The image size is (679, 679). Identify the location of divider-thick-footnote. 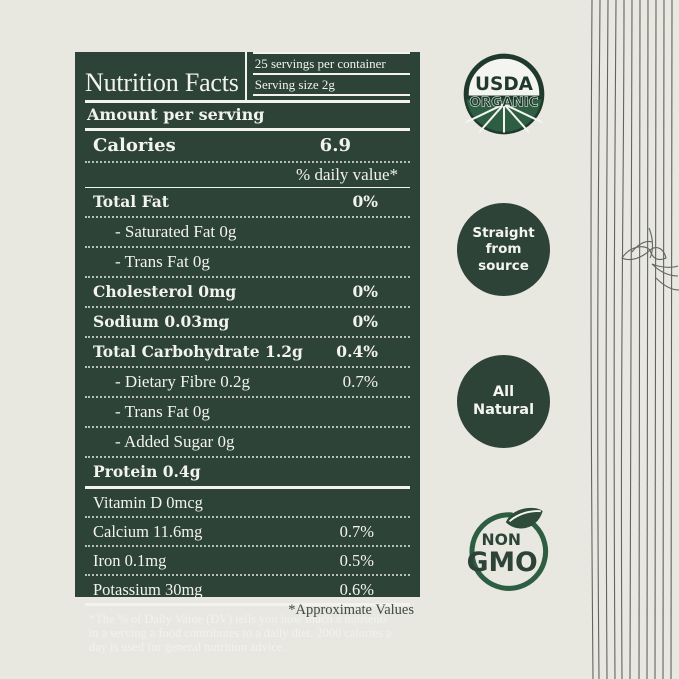
(247, 604).